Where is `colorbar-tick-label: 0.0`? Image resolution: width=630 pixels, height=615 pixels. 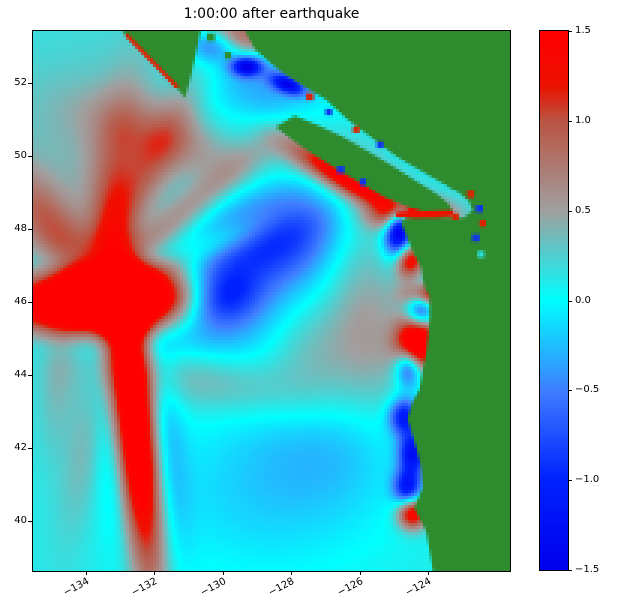 colorbar-tick-label: 0.0 is located at coordinates (583, 300).